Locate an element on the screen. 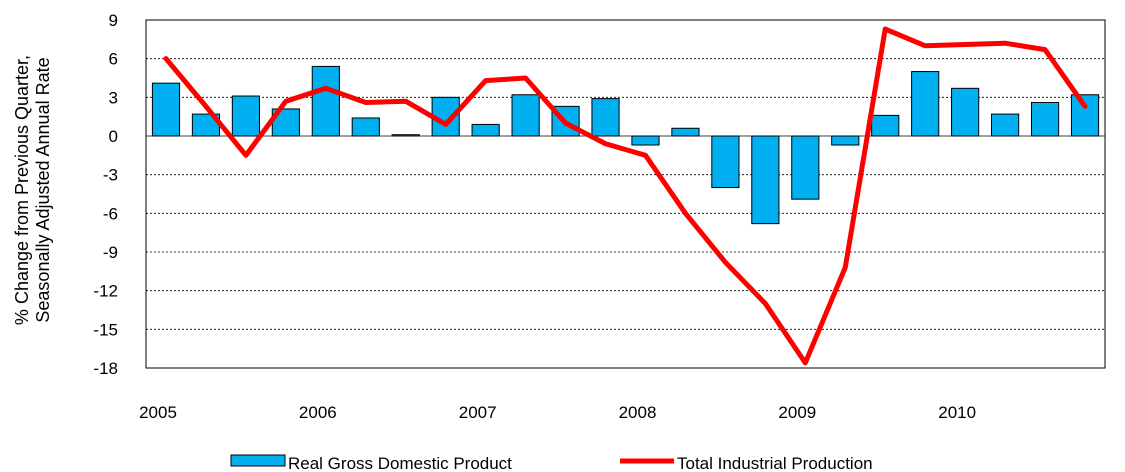 The height and width of the screenshot is (472, 1125). x-tick-label-2008: 2008 is located at coordinates (638, 412).